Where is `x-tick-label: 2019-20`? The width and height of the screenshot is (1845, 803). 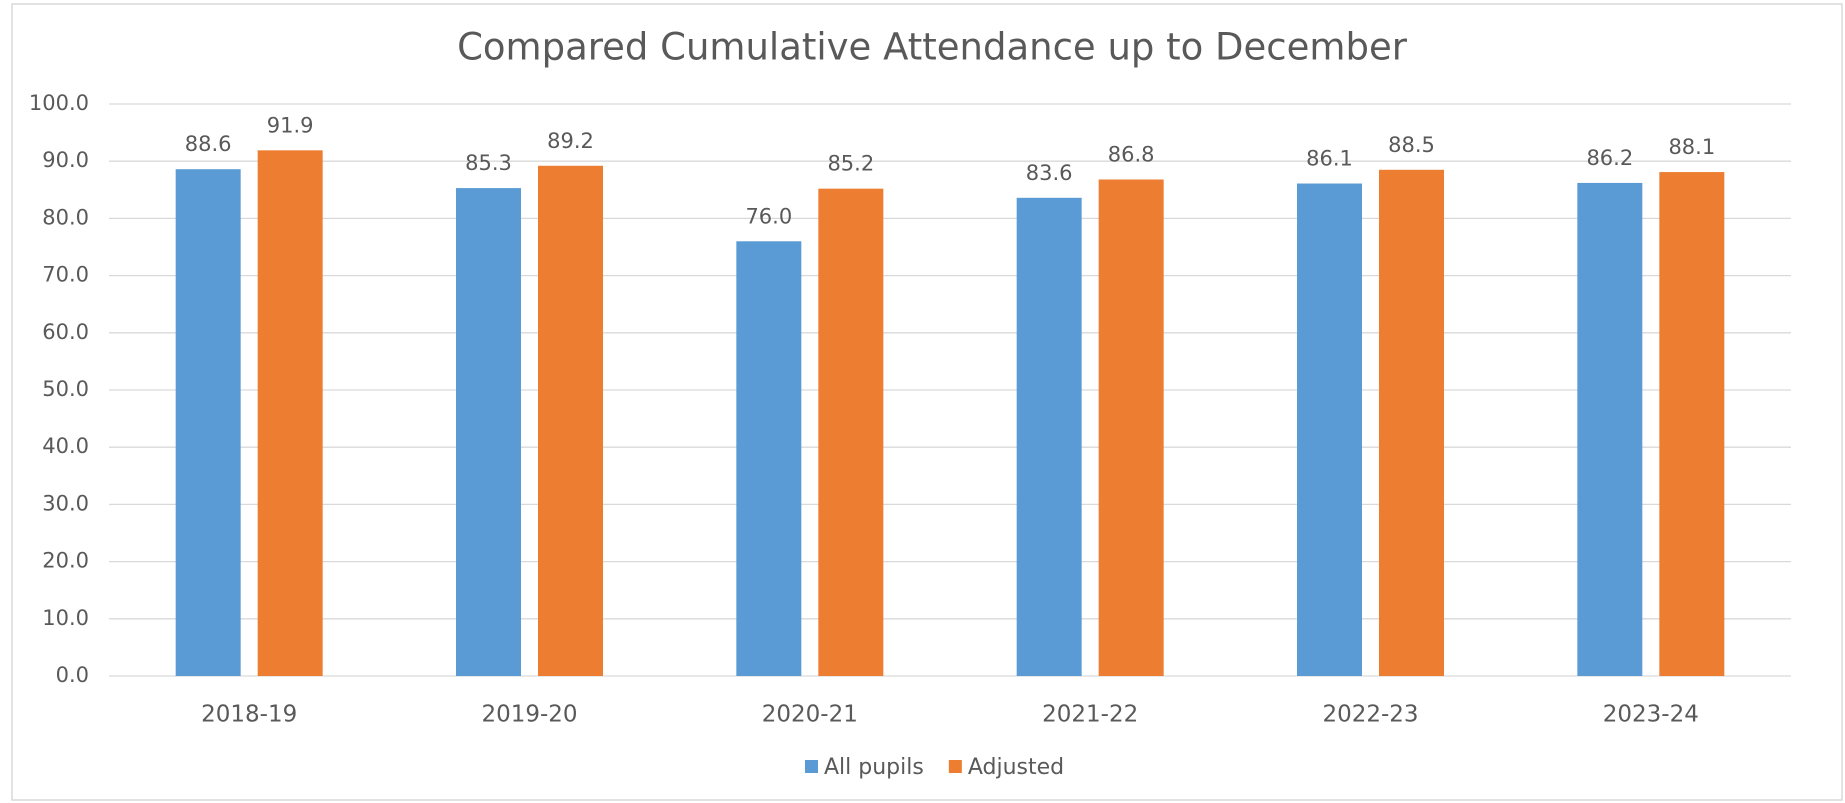
x-tick-label: 2019-20 is located at coordinates (529, 715).